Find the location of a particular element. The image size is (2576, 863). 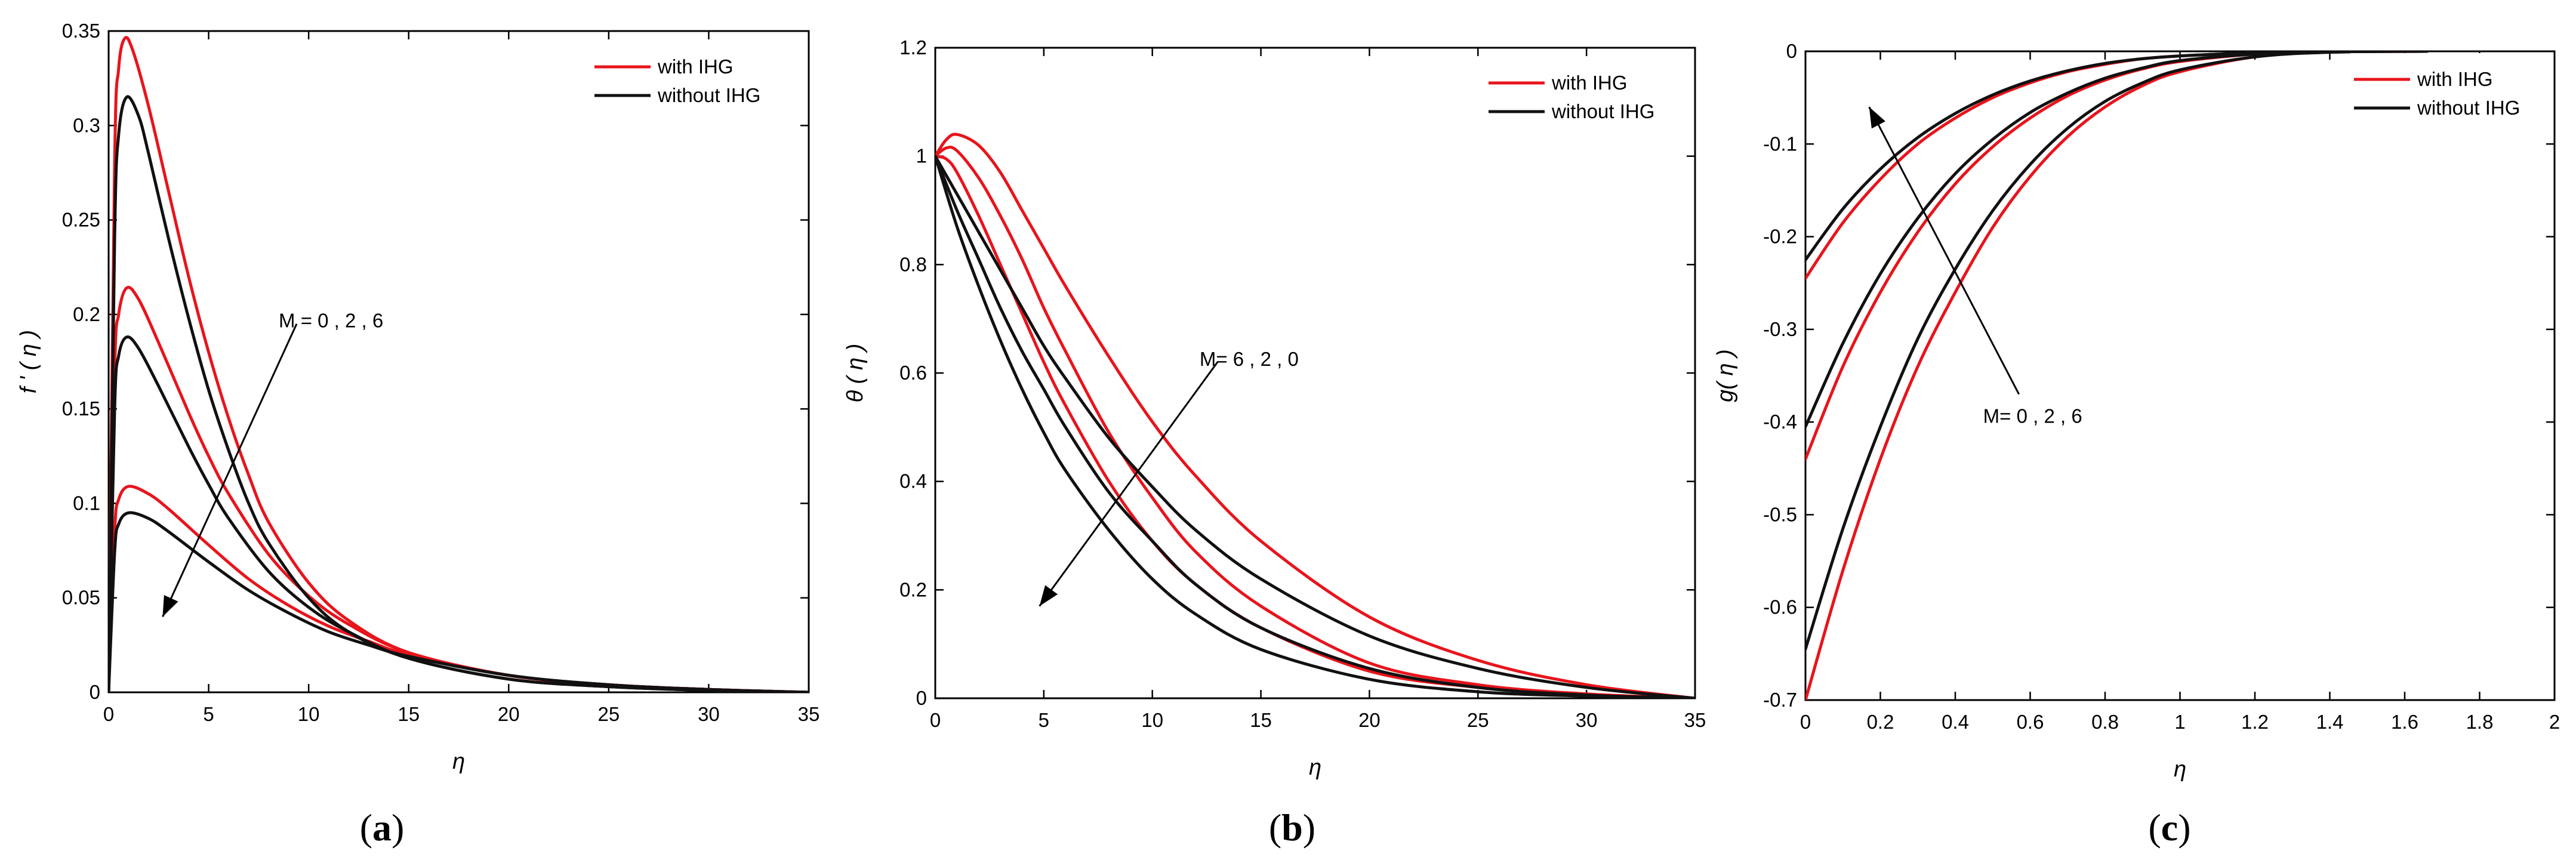

panel-caption: (a) is located at coordinates (382, 827).